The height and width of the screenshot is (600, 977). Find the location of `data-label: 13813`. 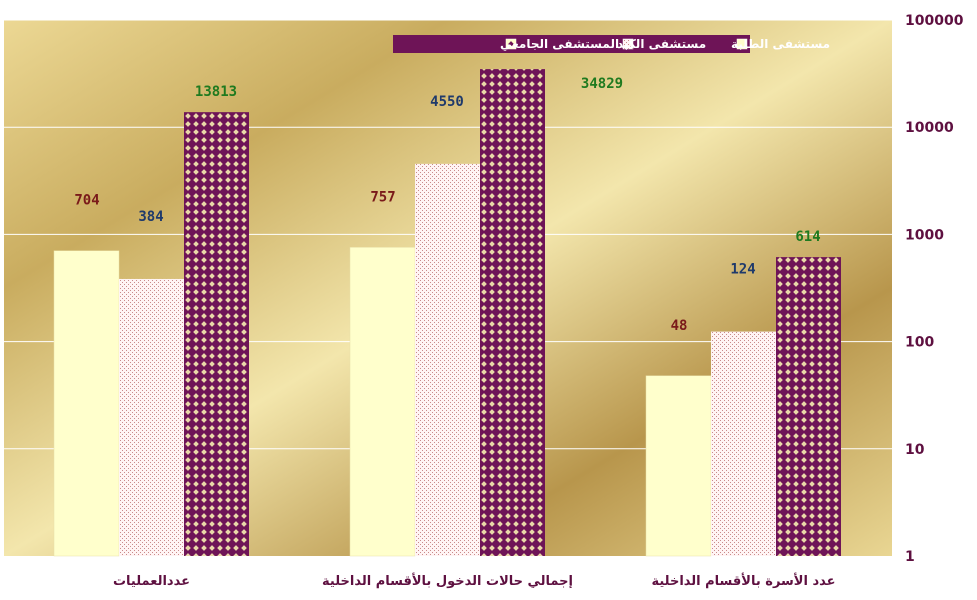

data-label: 13813 is located at coordinates (216, 92).